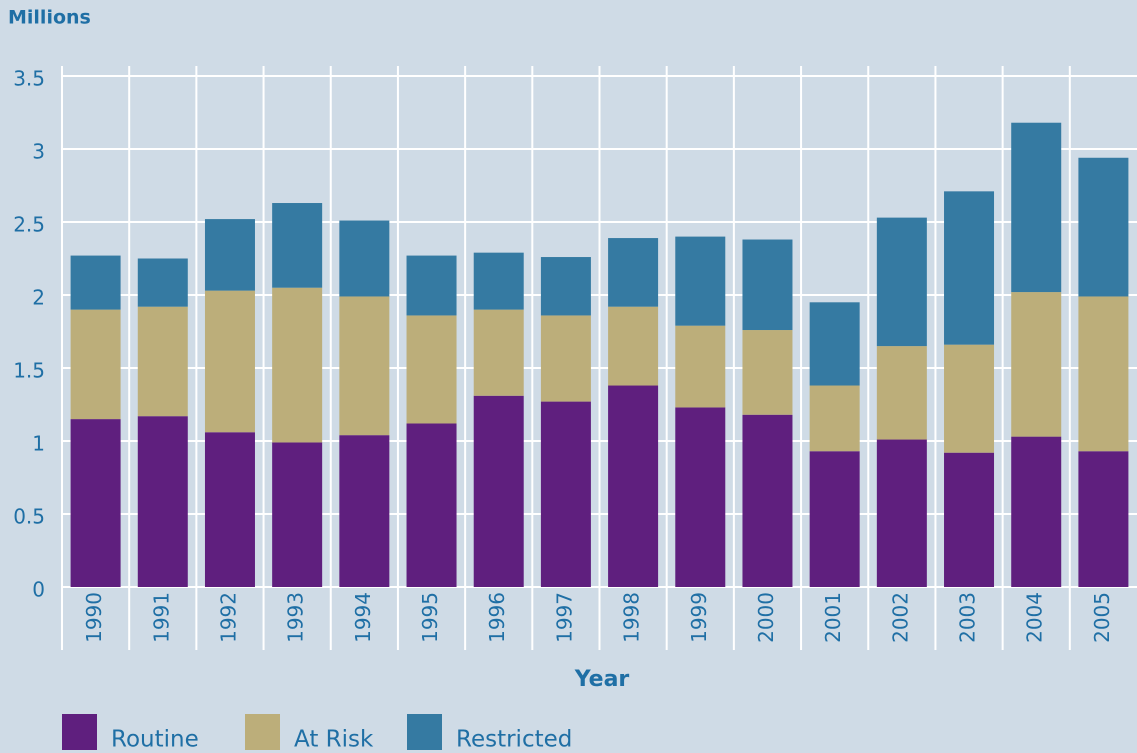 The height and width of the screenshot is (753, 1137). I want to click on y-tick-label: 2.5, so click(29, 225).